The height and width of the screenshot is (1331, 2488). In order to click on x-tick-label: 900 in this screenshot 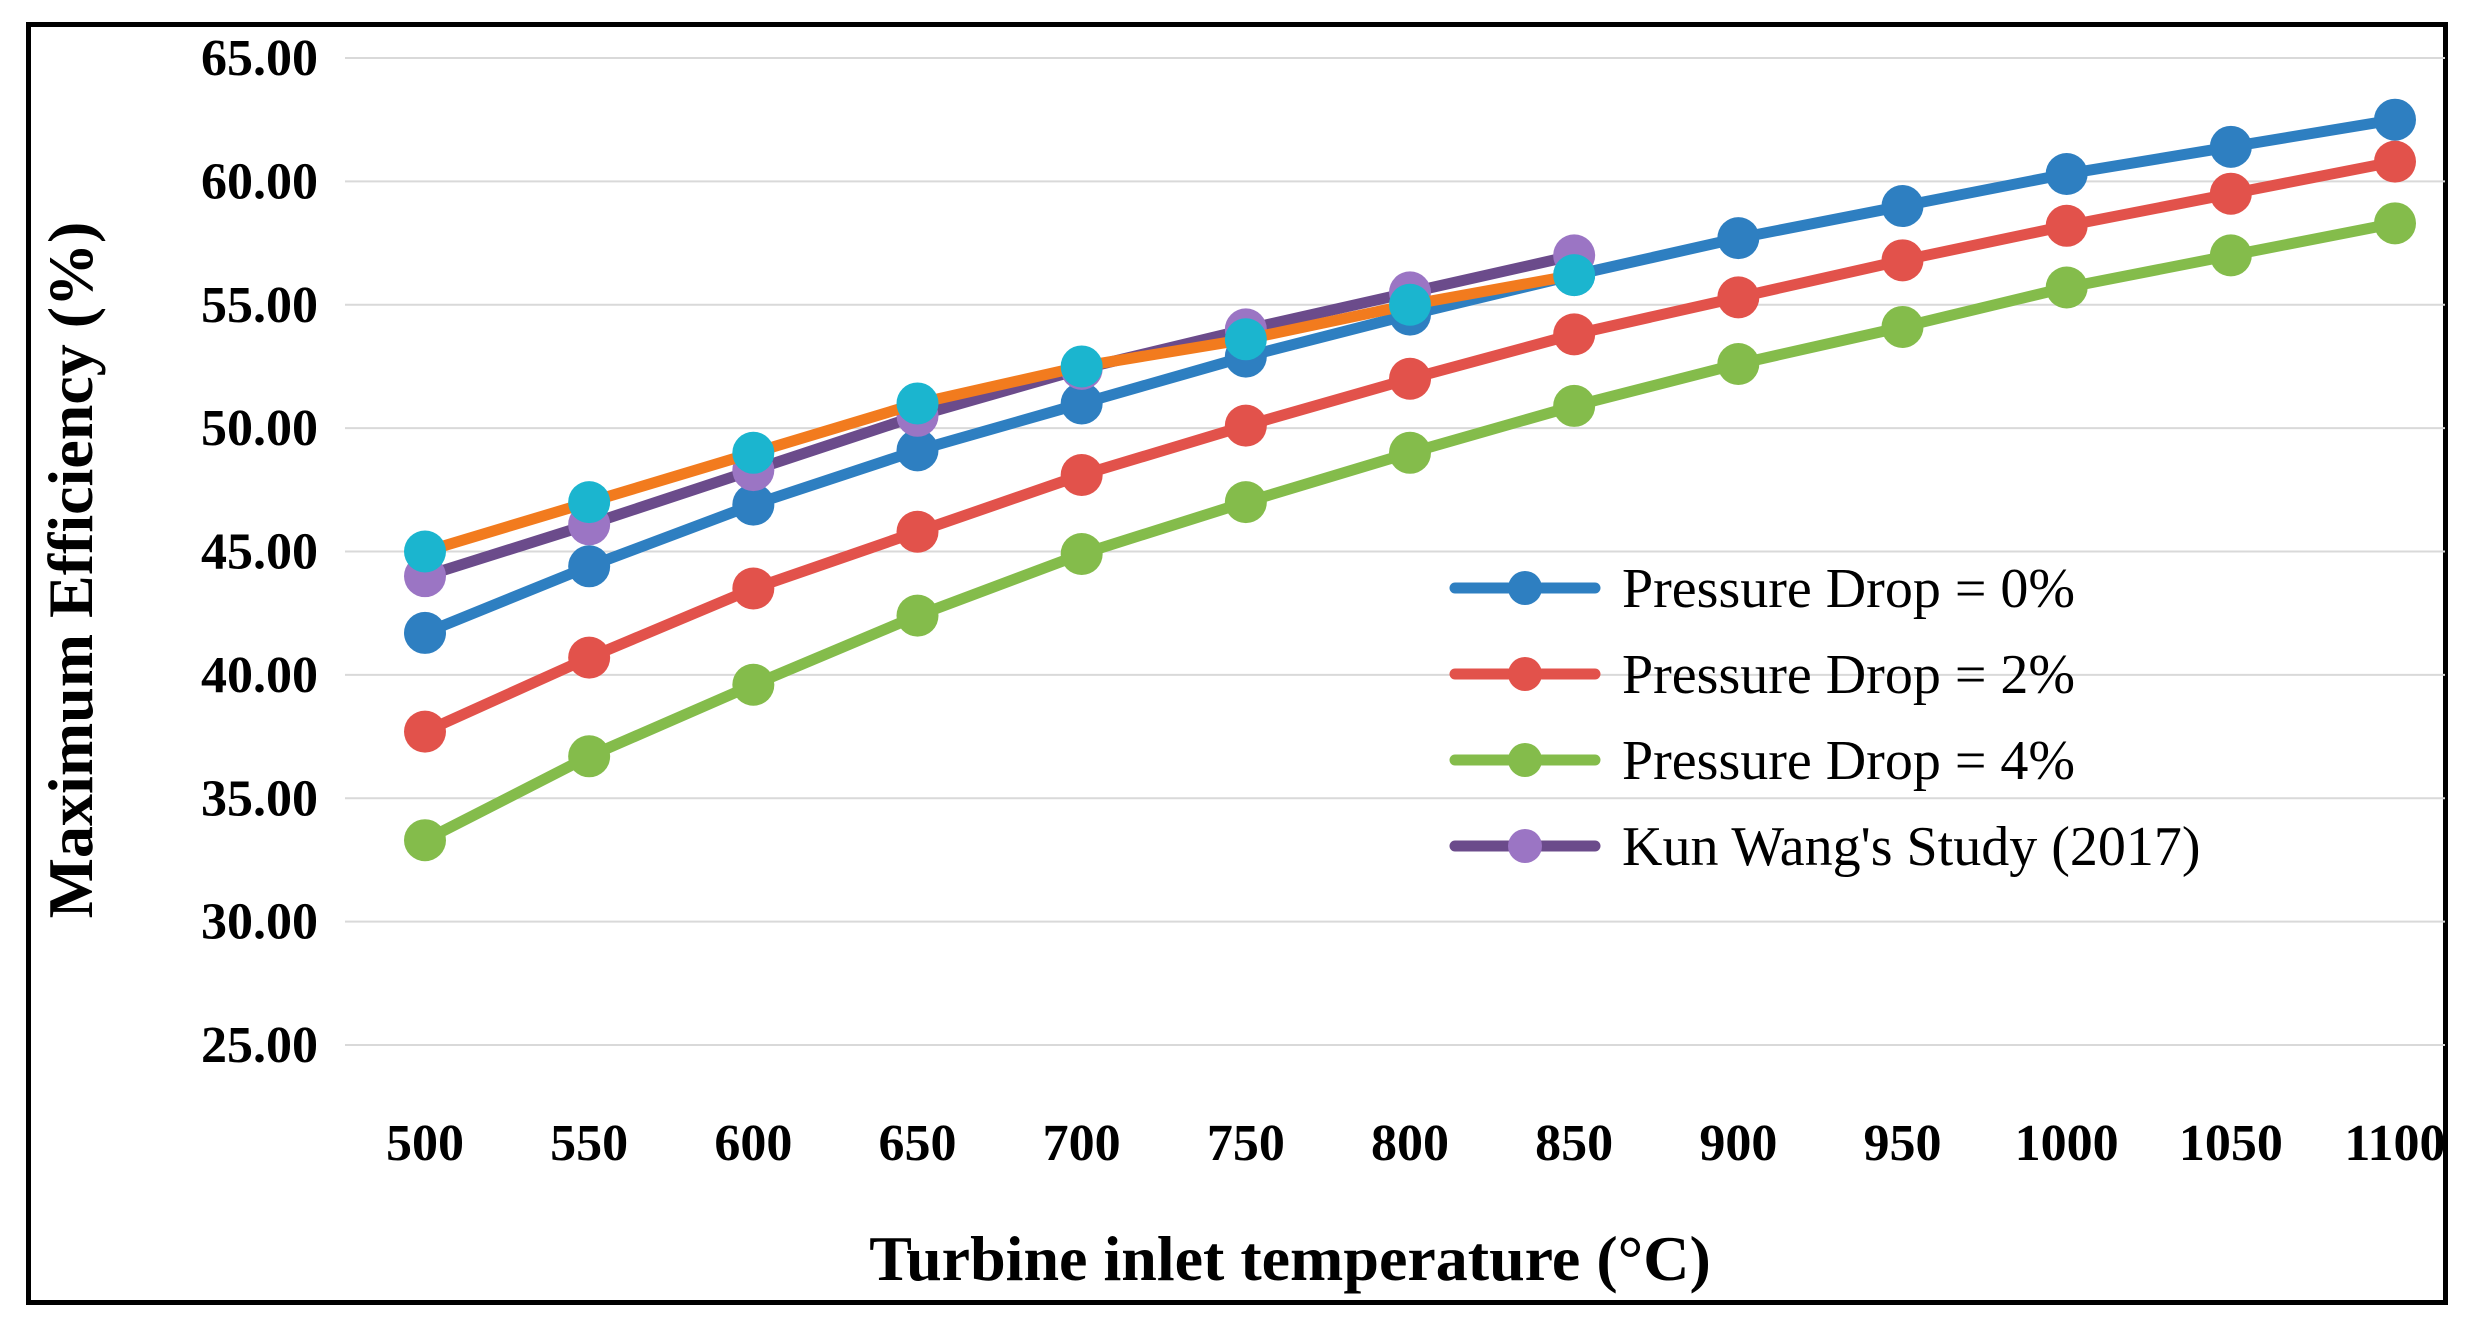, I will do `click(1738, 1143)`.